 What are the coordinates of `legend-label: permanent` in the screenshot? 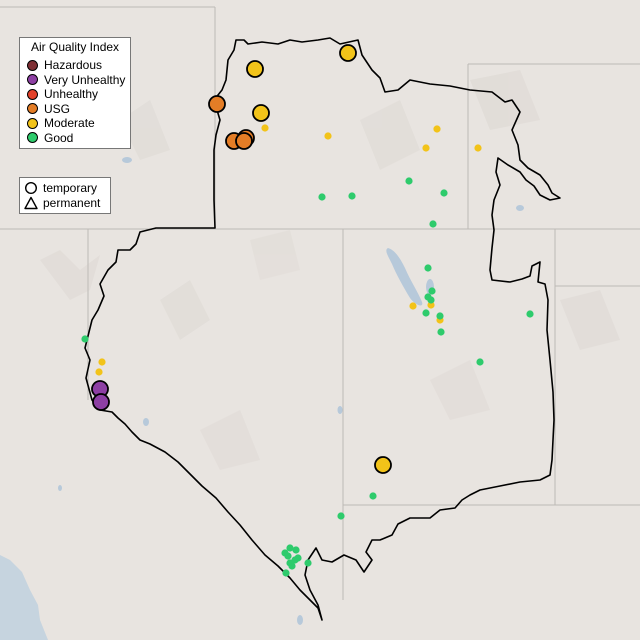 It's located at (72, 202).